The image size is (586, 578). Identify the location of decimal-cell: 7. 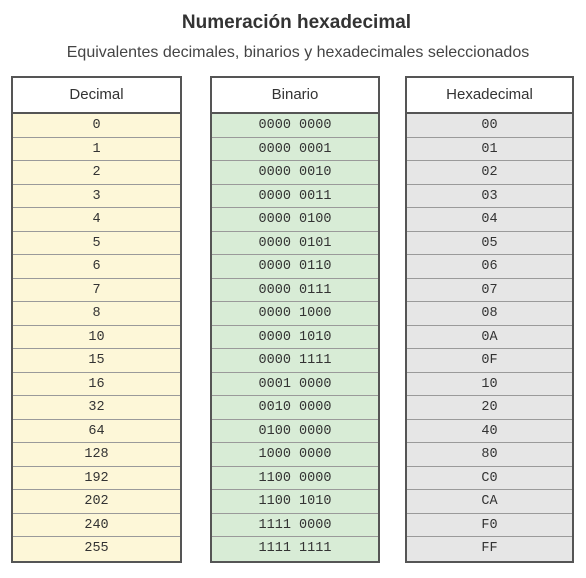
(96, 290).